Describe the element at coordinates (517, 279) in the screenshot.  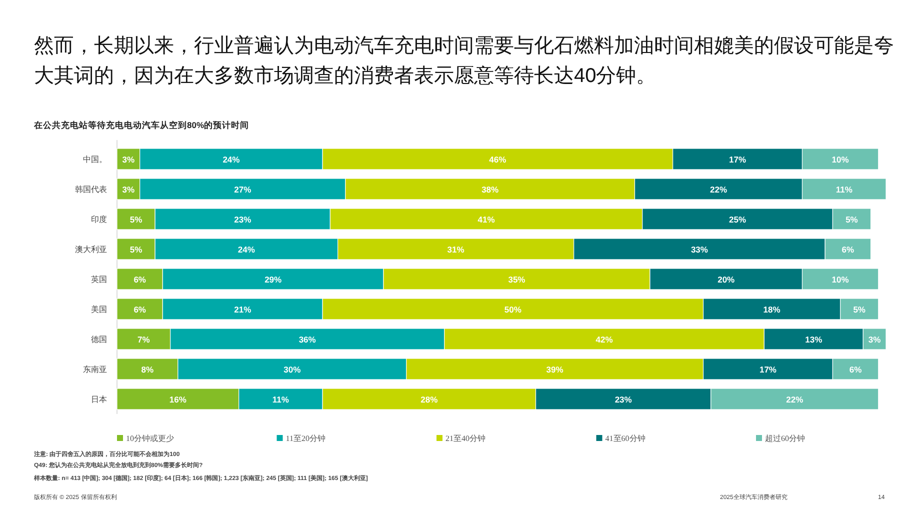
I see `data-label: 35%` at that location.